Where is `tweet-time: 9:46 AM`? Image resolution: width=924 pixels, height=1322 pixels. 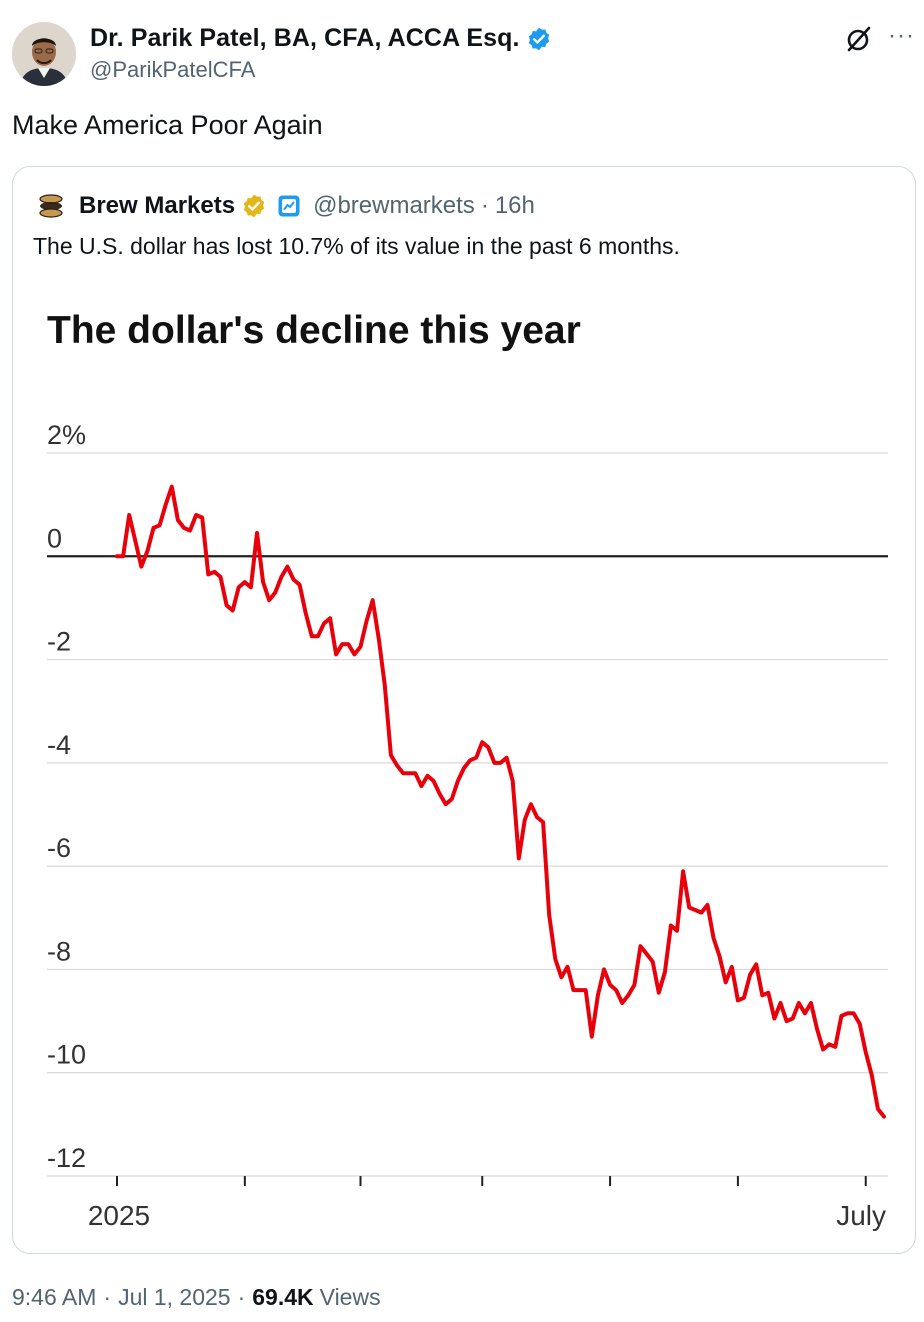 tweet-time: 9:46 AM is located at coordinates (54, 1297).